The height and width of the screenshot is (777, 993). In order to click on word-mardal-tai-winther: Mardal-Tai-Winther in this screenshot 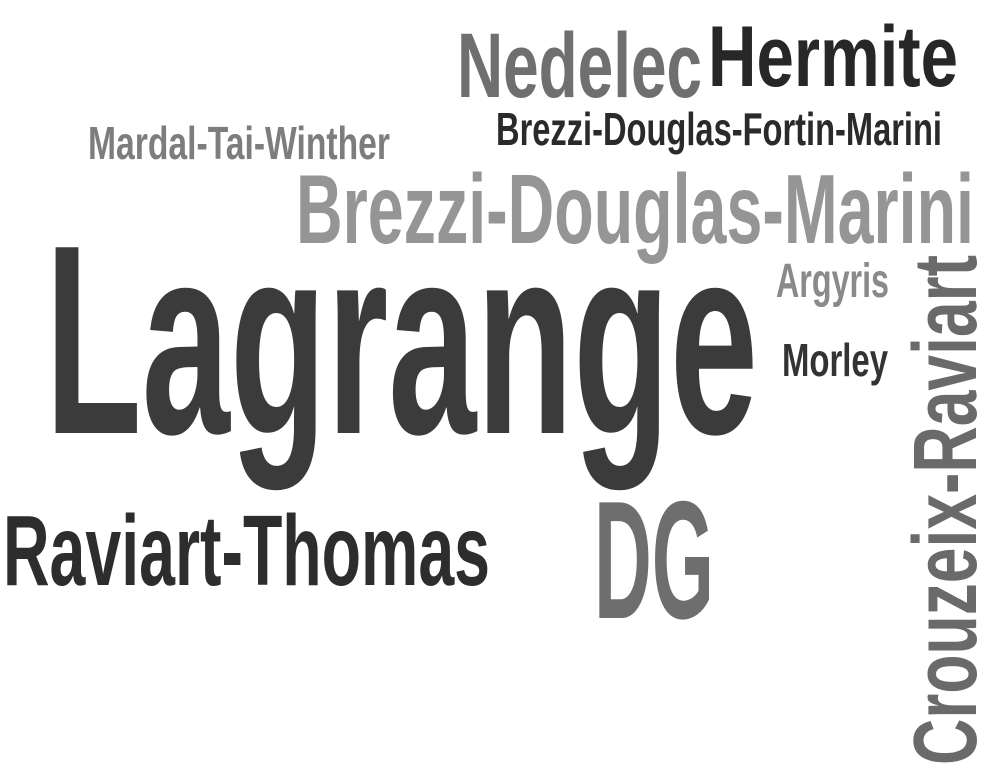, I will do `click(239, 143)`.